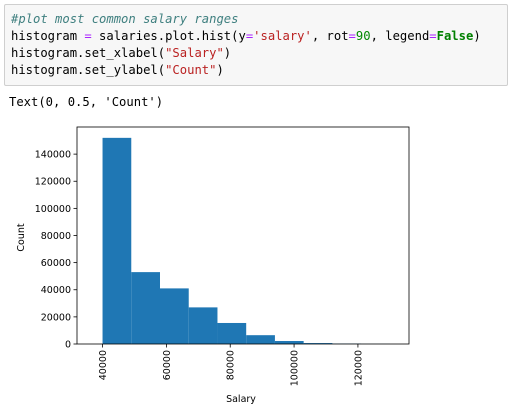  I want to click on code-token: "Salary", so click(194, 53).